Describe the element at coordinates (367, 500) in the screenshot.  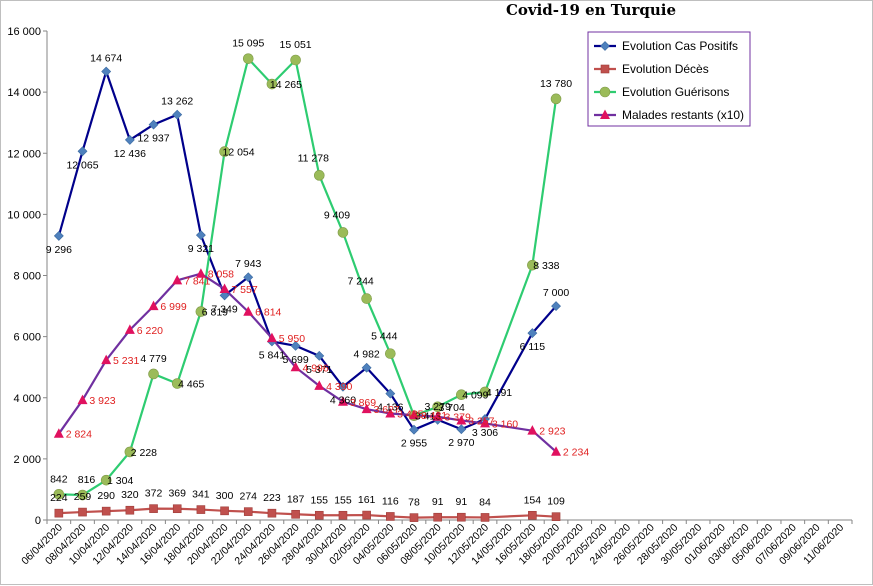
I see `data-label: 161` at that location.